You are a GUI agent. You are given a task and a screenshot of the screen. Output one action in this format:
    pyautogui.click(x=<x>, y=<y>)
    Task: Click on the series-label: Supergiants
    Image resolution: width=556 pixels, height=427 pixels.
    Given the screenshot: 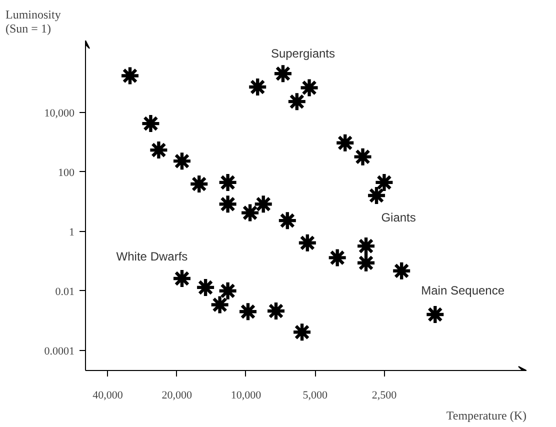 What is the action you would take?
    pyautogui.click(x=302, y=53)
    